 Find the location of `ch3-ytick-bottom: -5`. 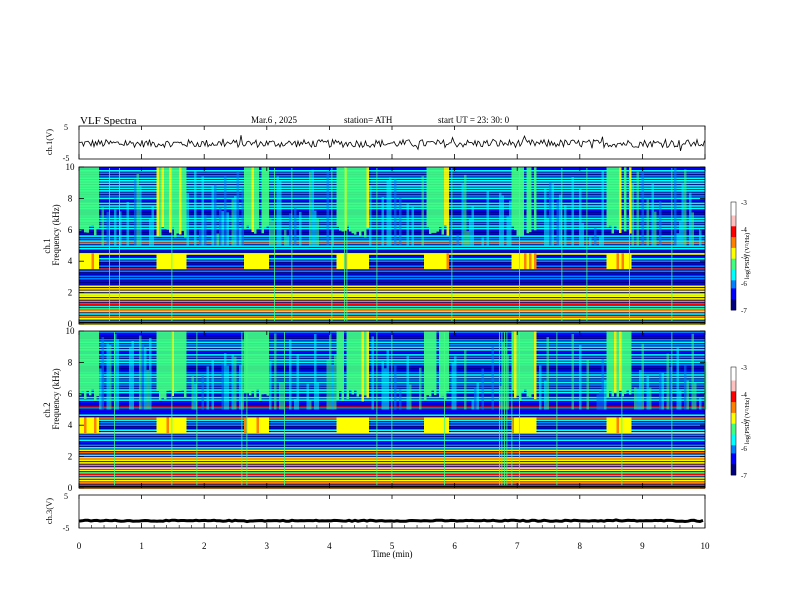

ch3-ytick-bottom: -5 is located at coordinates (66, 528).